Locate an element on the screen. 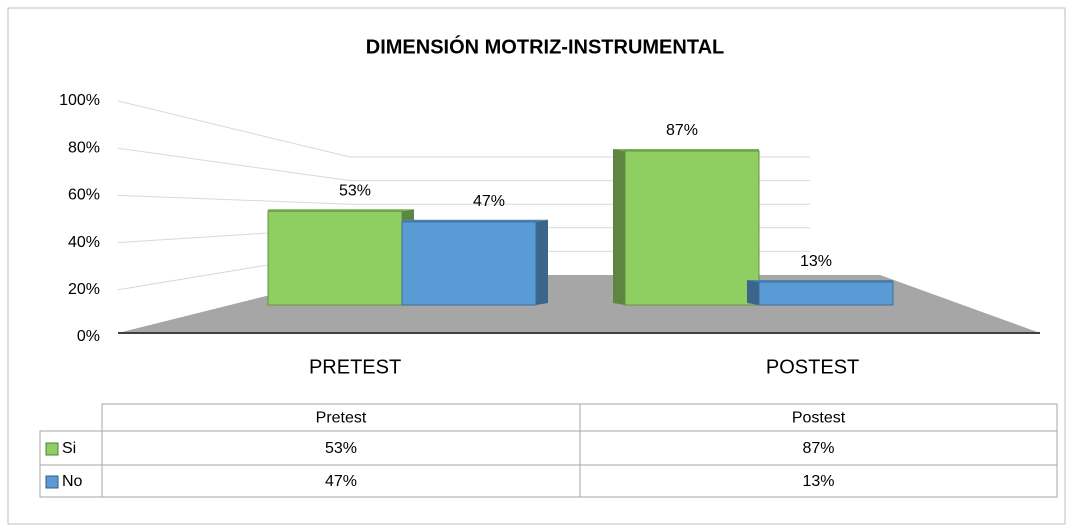 Image resolution: width=1073 pixels, height=532 pixels. legend-label: No is located at coordinates (72, 481).